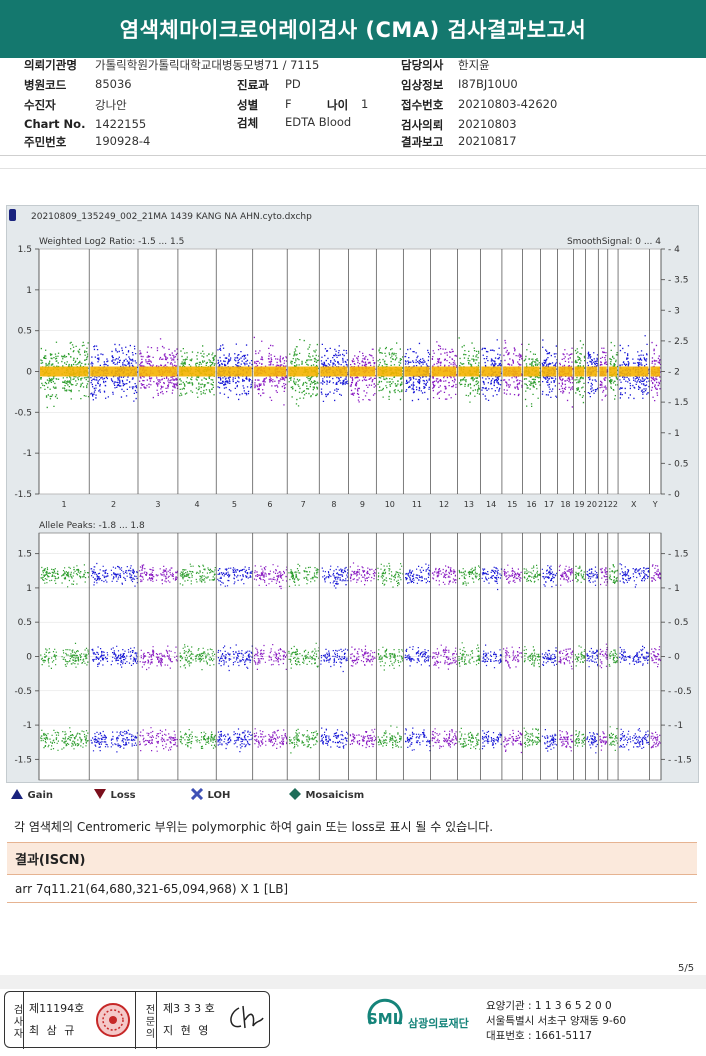 The width and height of the screenshot is (706, 1056). I want to click on chromosome-8-scatter, so click(334, 372).